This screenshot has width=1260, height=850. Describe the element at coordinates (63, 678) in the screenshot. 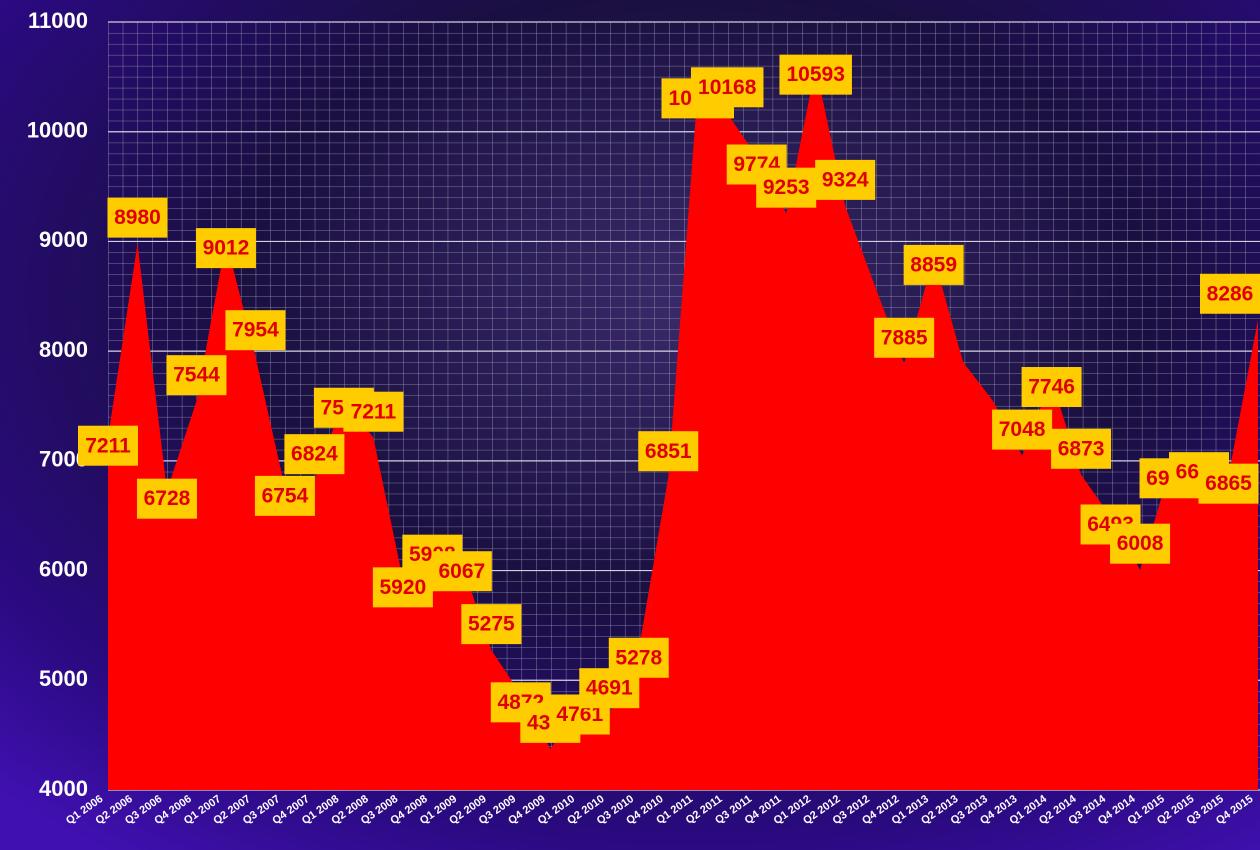

I see `y-tick-label: 5000` at that location.